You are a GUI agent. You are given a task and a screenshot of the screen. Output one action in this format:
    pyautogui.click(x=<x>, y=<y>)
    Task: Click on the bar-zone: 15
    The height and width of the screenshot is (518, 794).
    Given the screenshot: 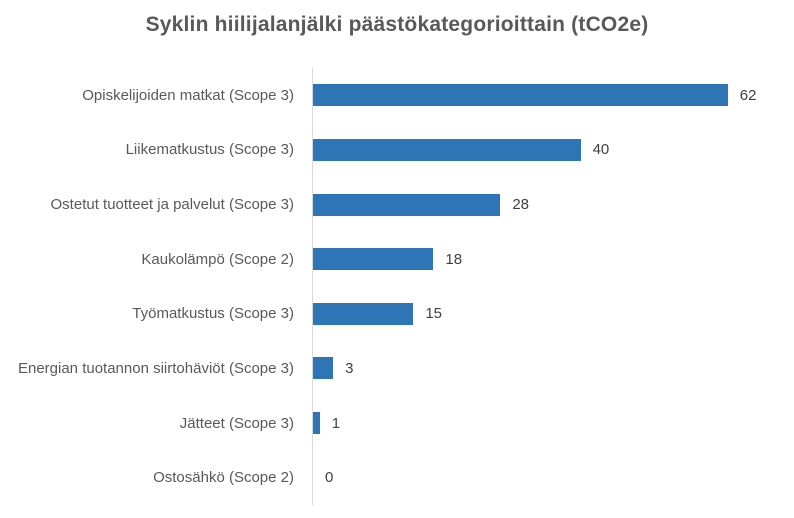 What is the action you would take?
    pyautogui.click(x=553, y=314)
    